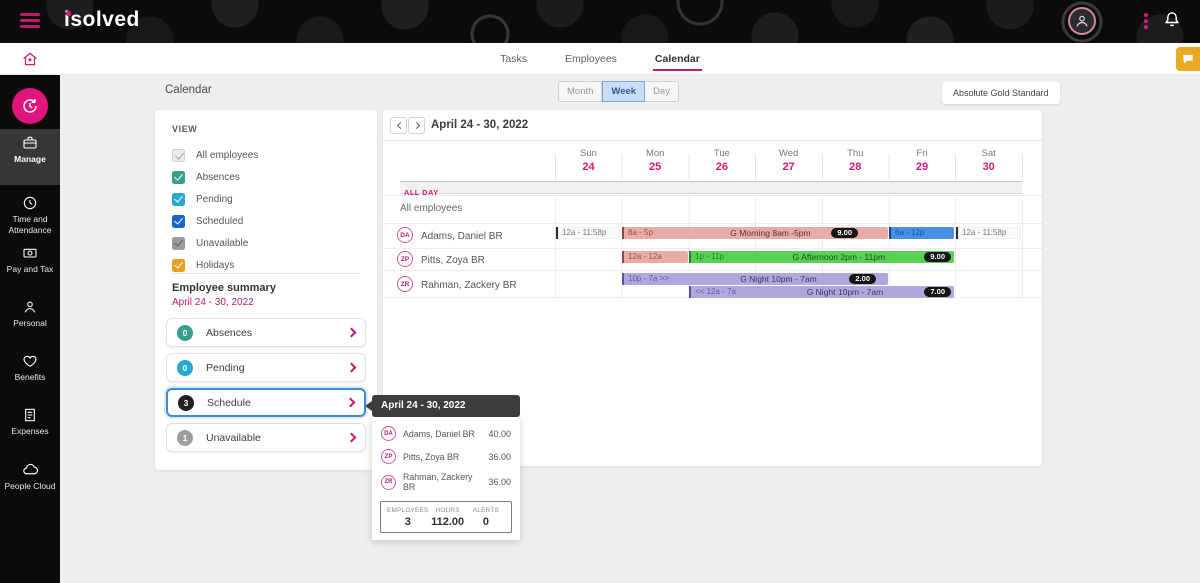 Image resolution: width=1200 pixels, height=583 pixels. What do you see at coordinates (438, 482) in the screenshot?
I see `popup-employee-name: Rahman, Zackery BR` at bounding box center [438, 482].